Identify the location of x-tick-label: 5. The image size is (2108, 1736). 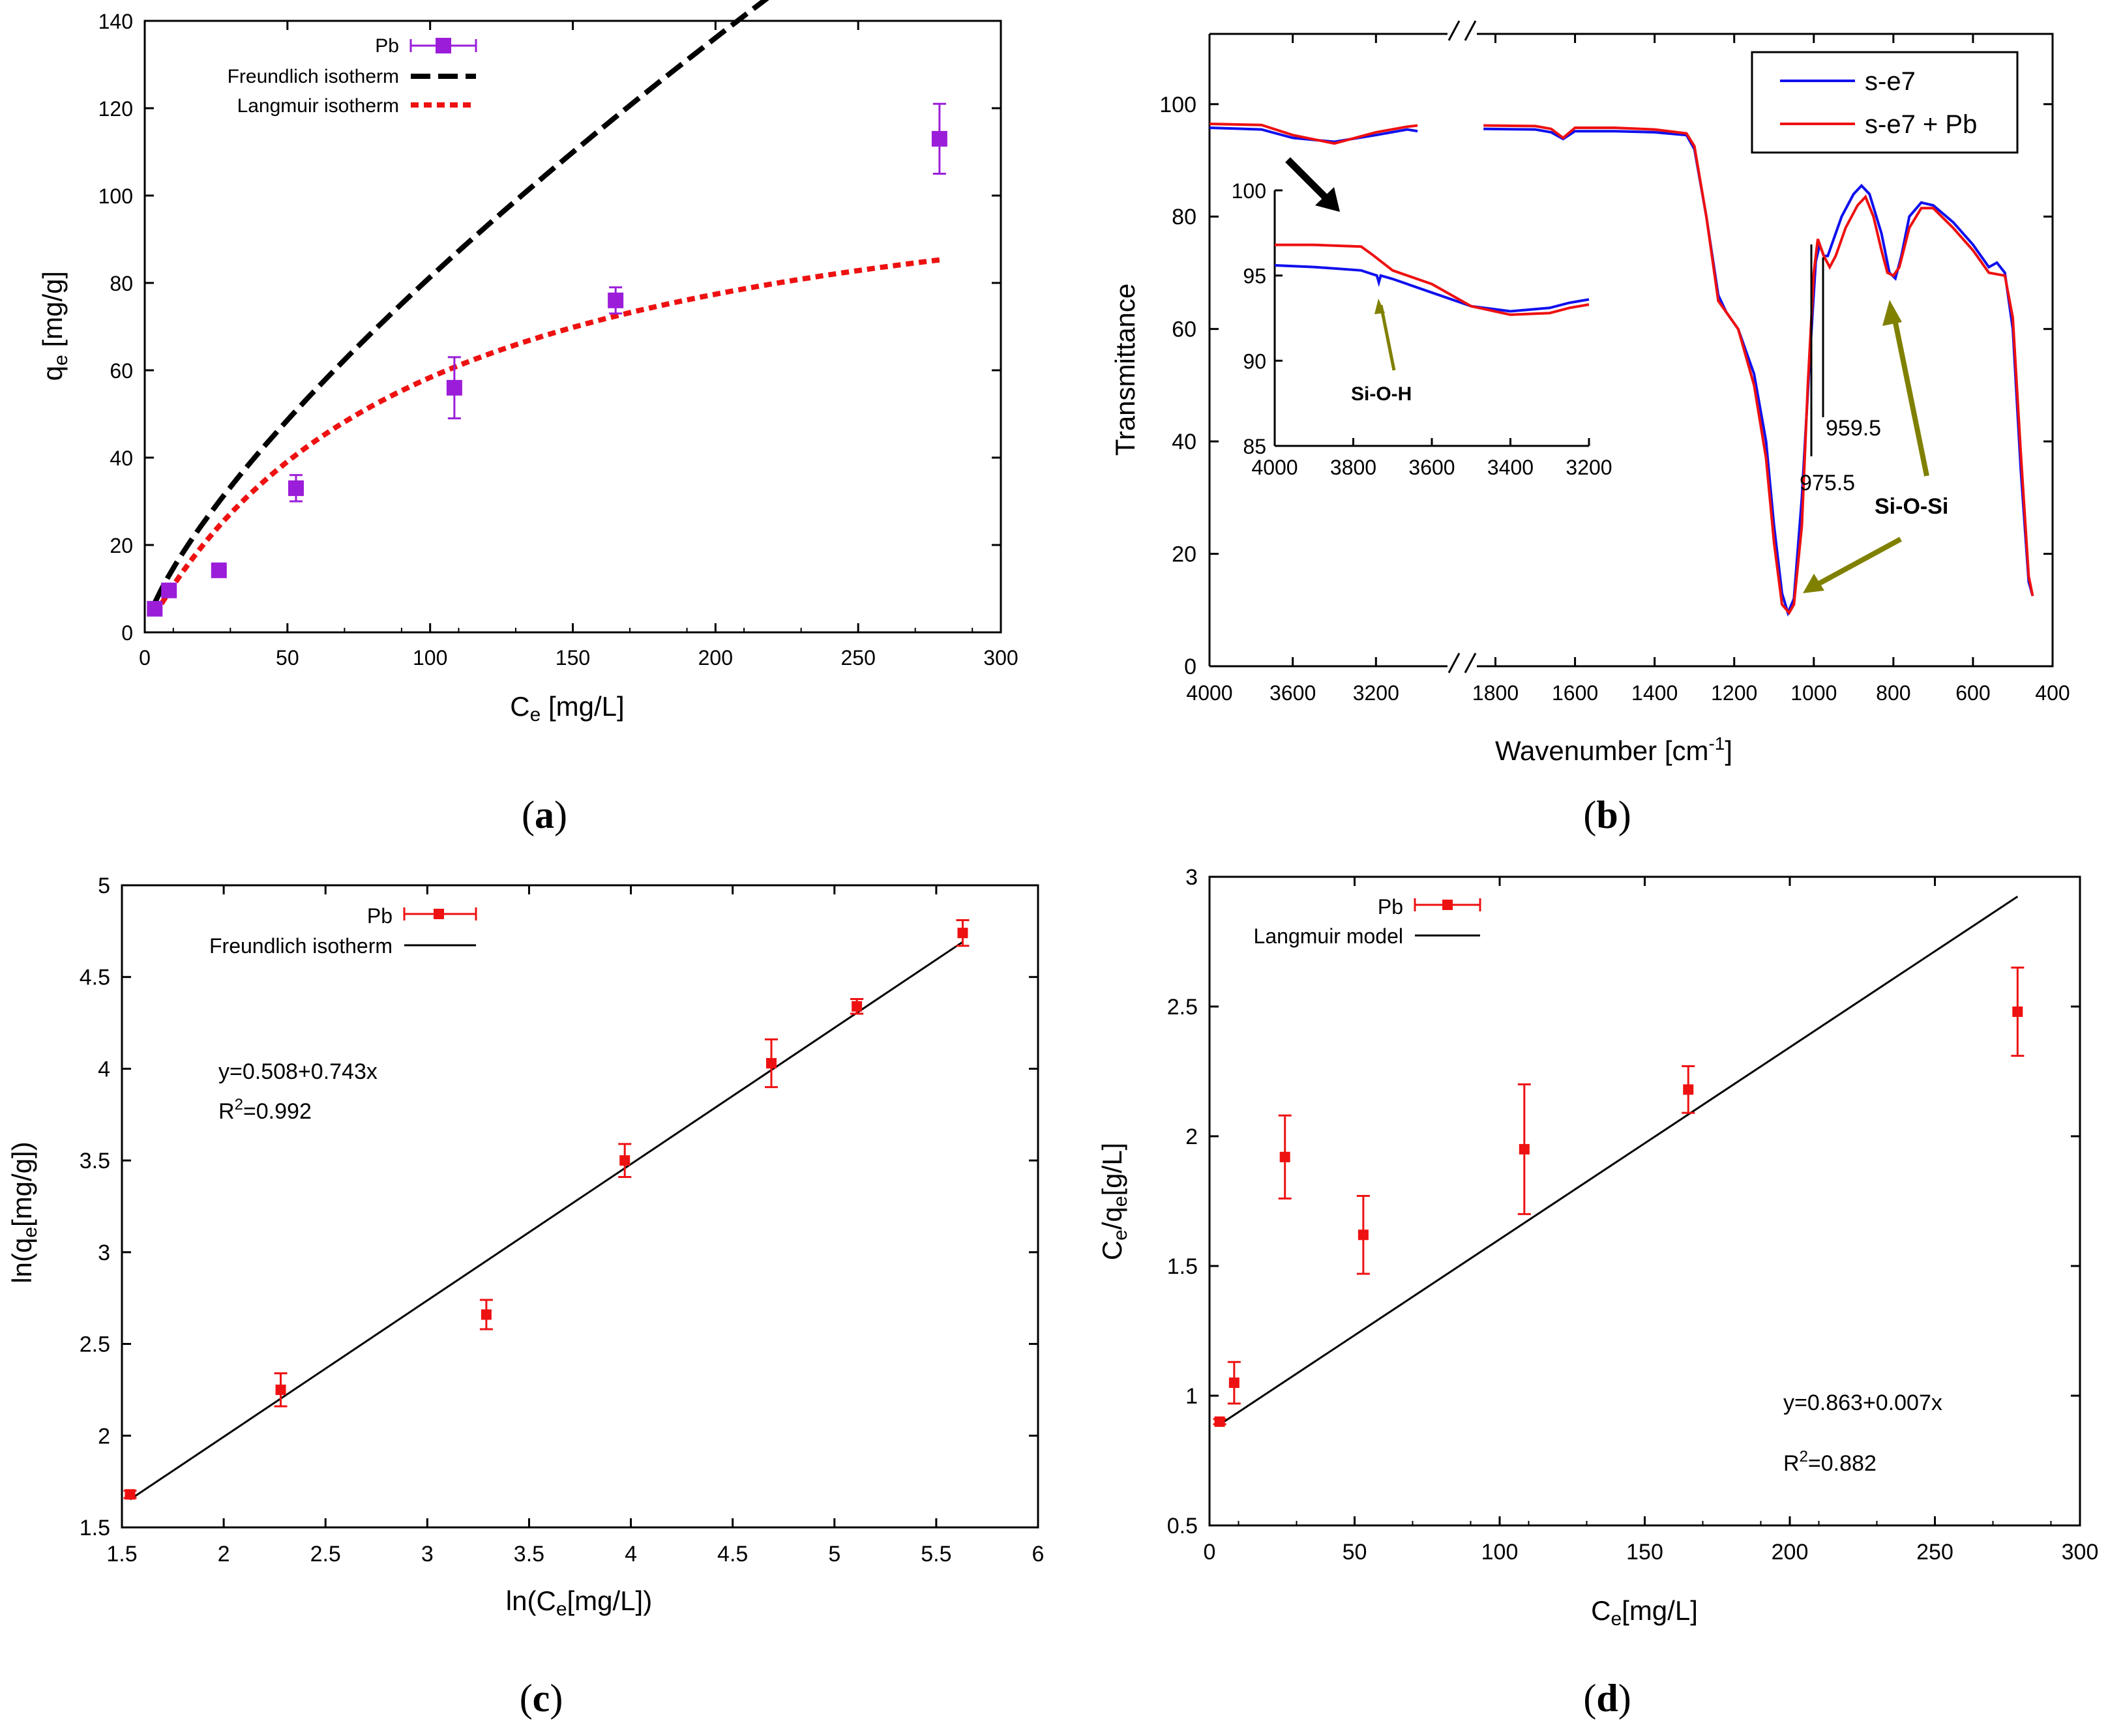
(834, 1554).